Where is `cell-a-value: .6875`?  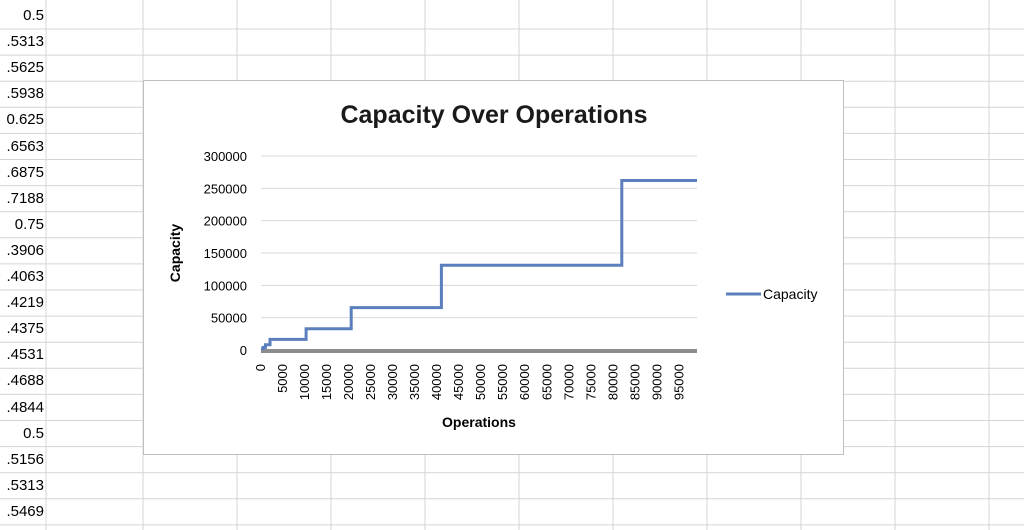
cell-a-value: .6875 is located at coordinates (25, 172).